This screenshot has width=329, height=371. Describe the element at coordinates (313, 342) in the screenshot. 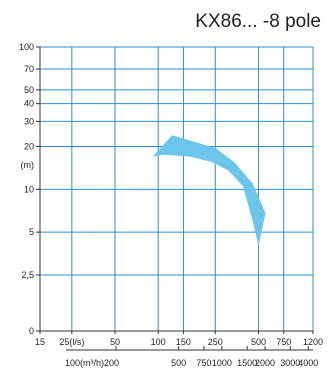

I see `x-tick-label: 1200` at that location.